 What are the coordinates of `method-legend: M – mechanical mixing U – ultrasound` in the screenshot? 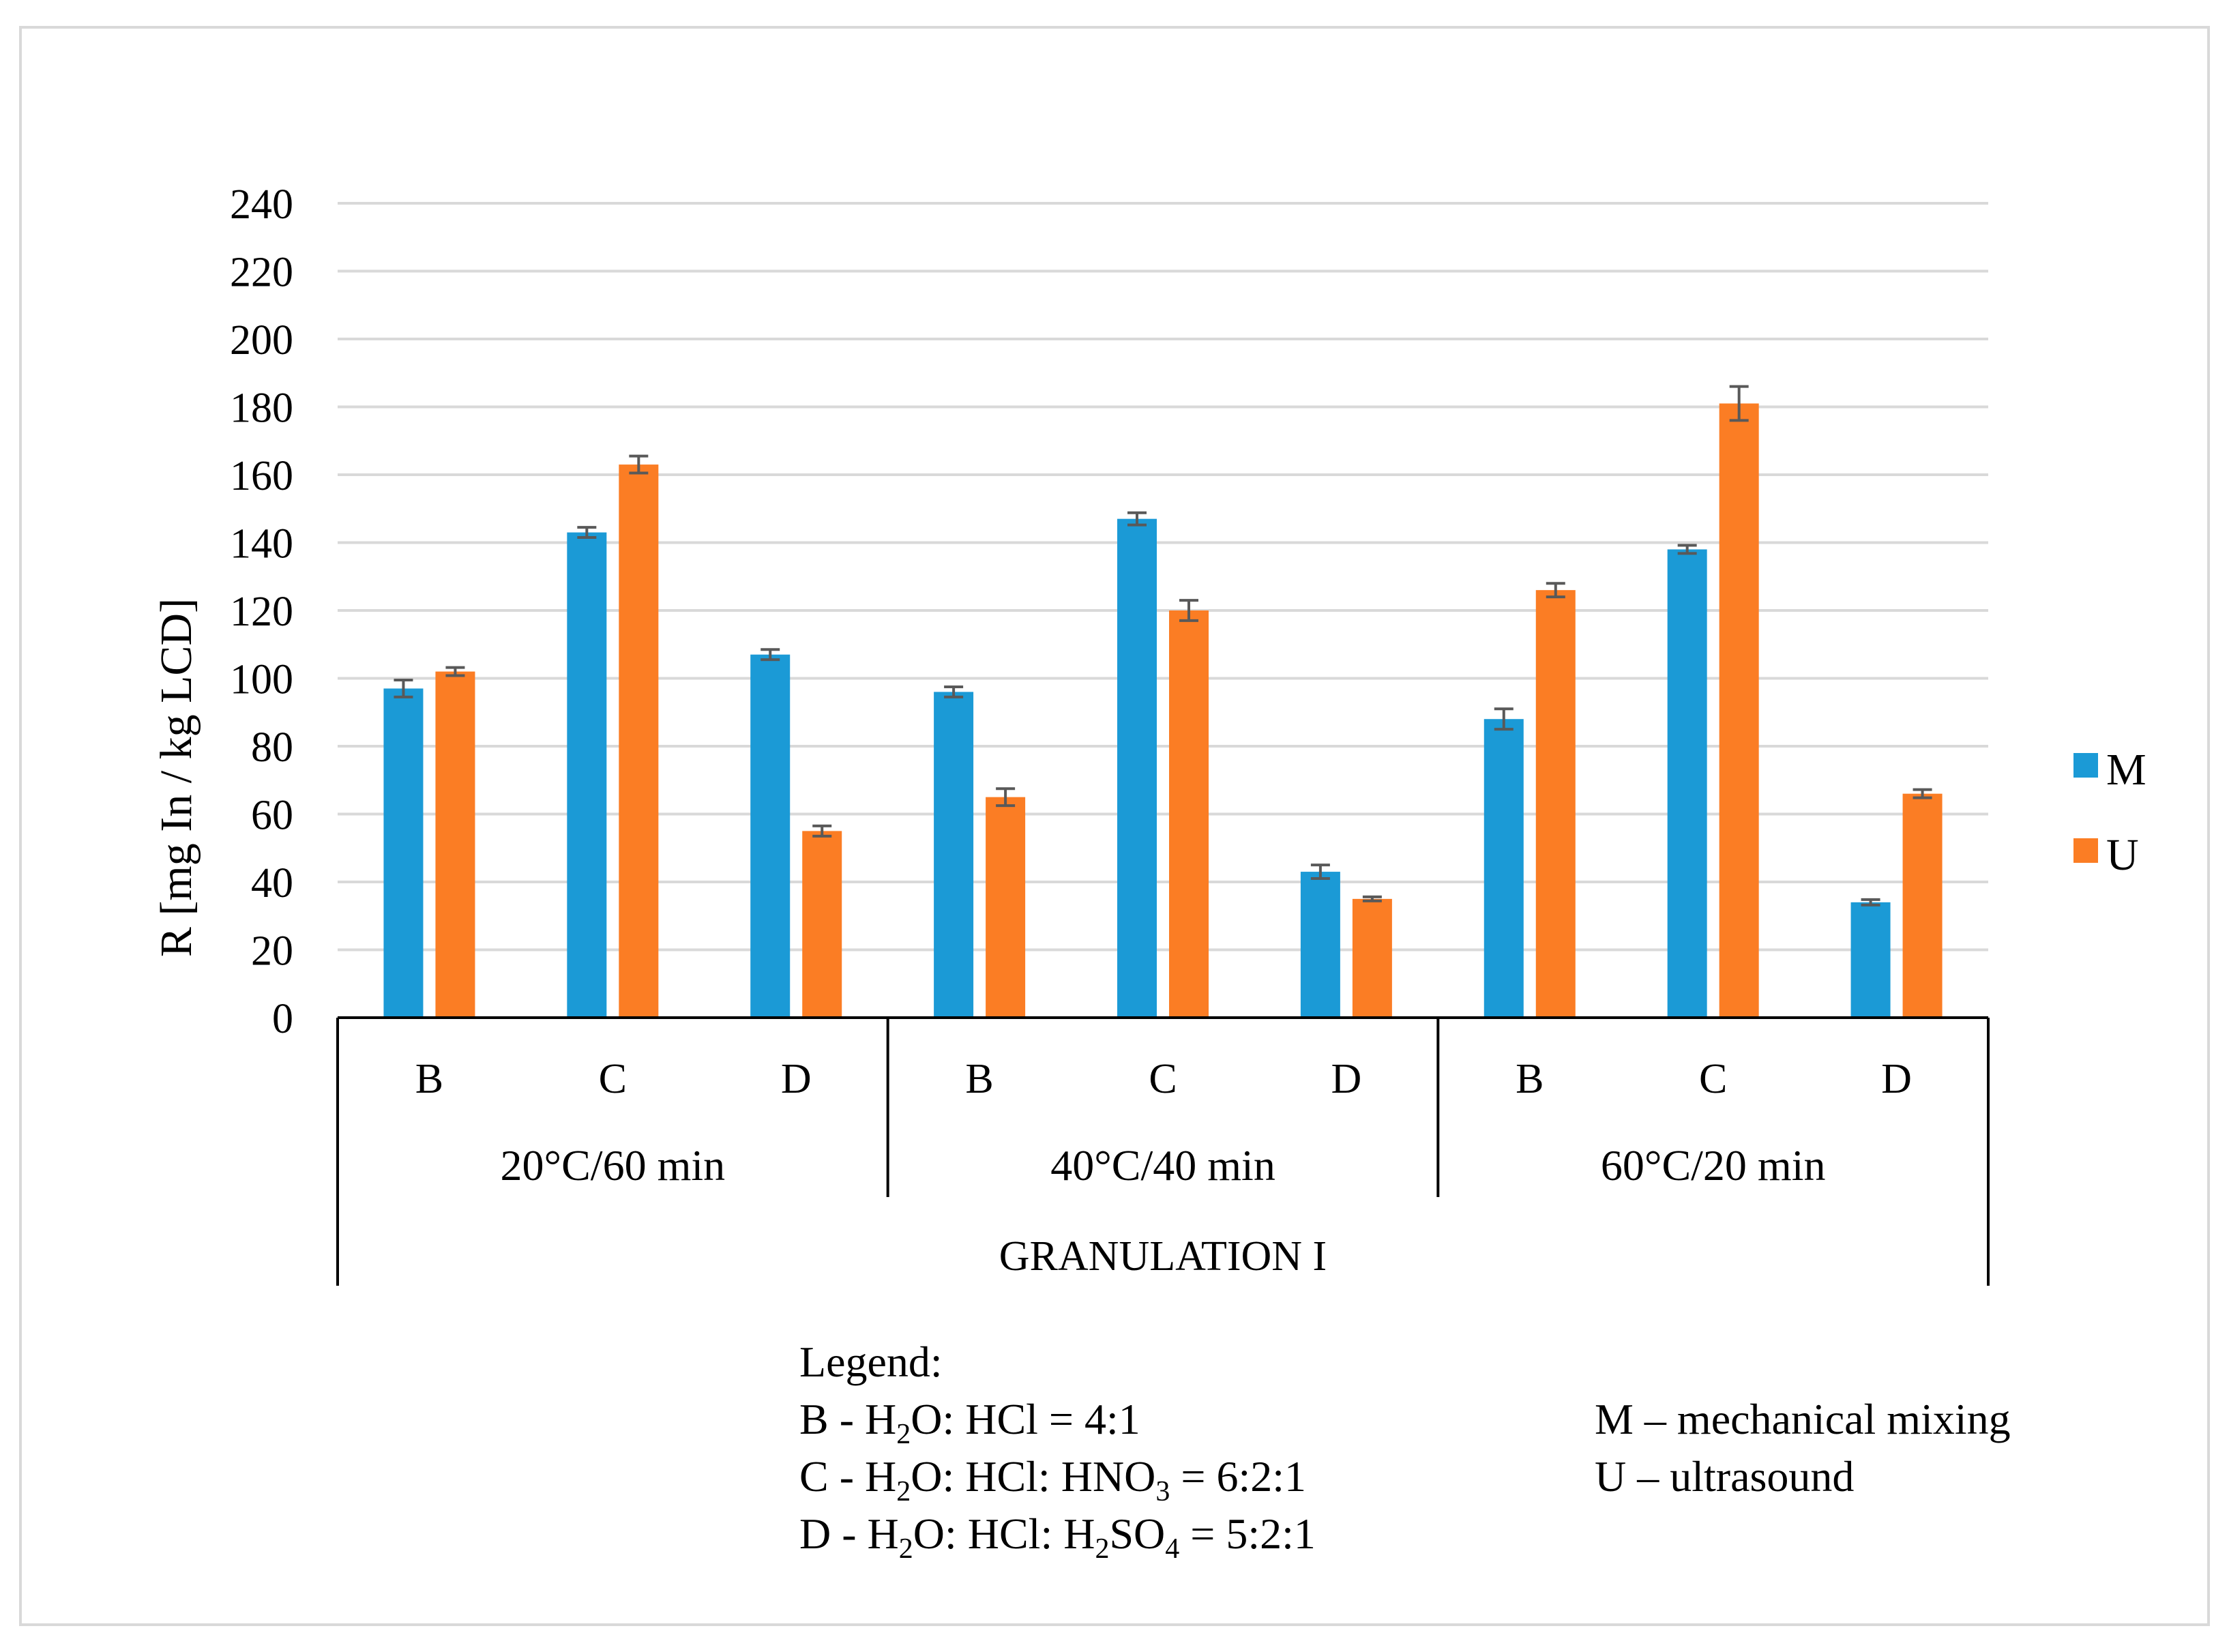 It's located at (1803, 1448).